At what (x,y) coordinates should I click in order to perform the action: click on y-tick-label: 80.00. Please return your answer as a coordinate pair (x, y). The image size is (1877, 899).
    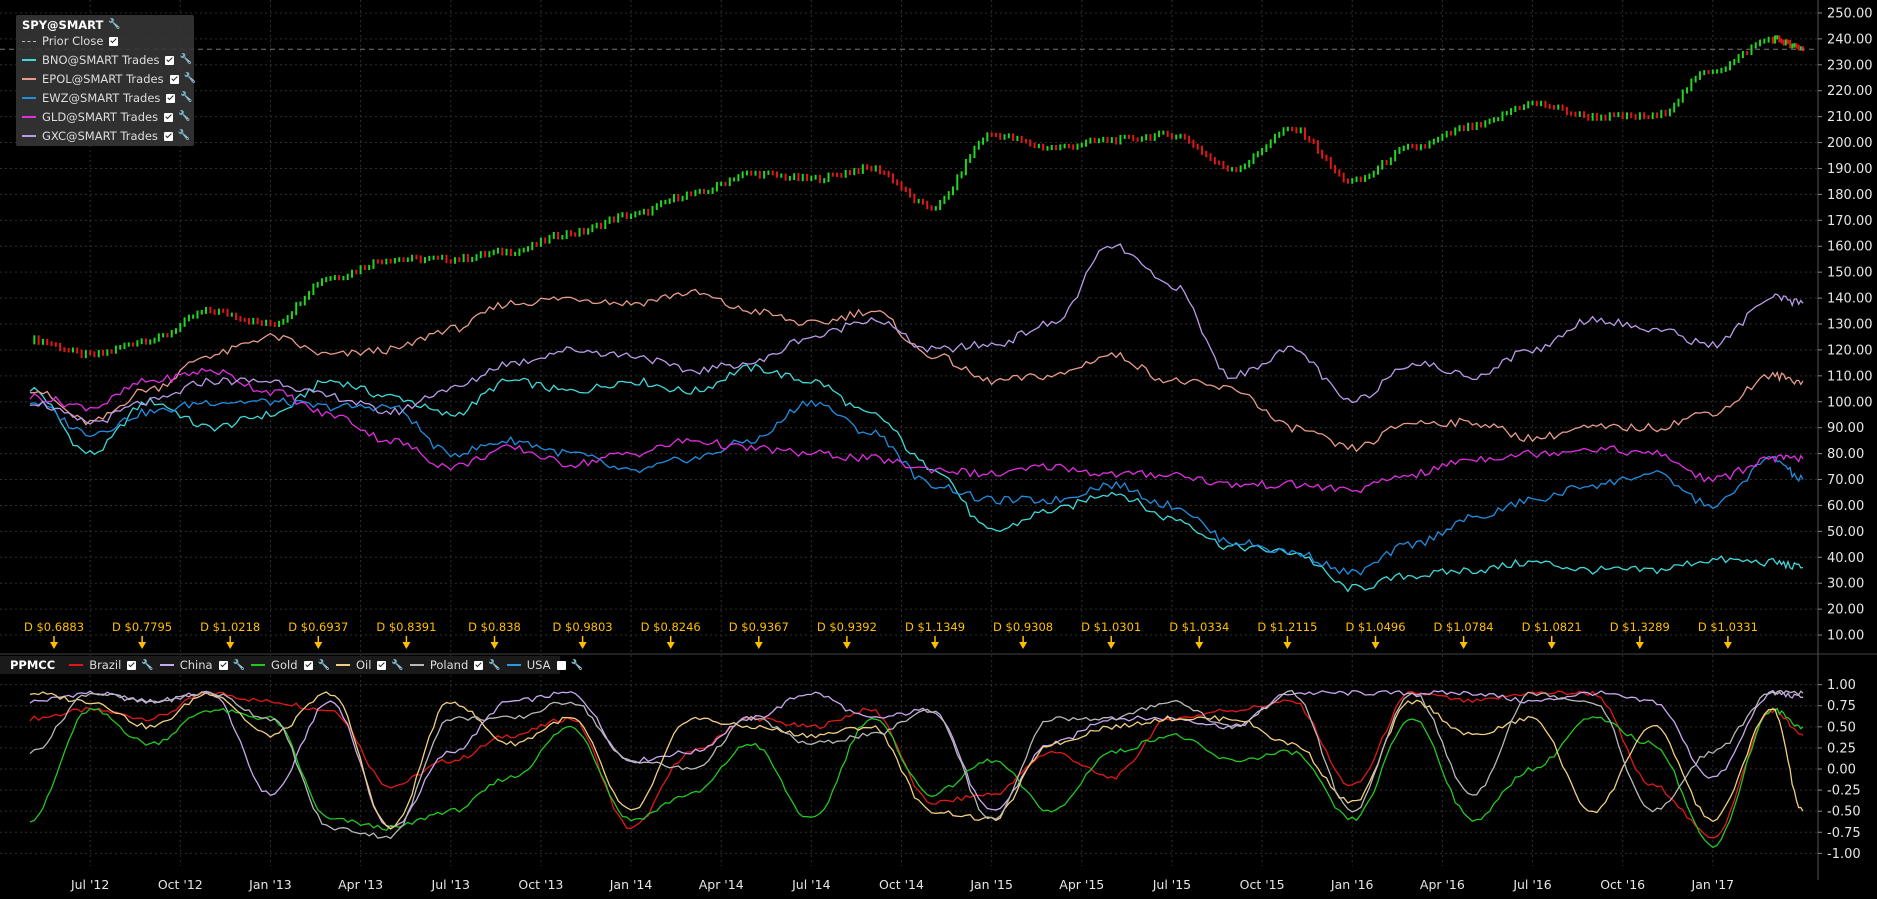
    Looking at the image, I should click on (1845, 454).